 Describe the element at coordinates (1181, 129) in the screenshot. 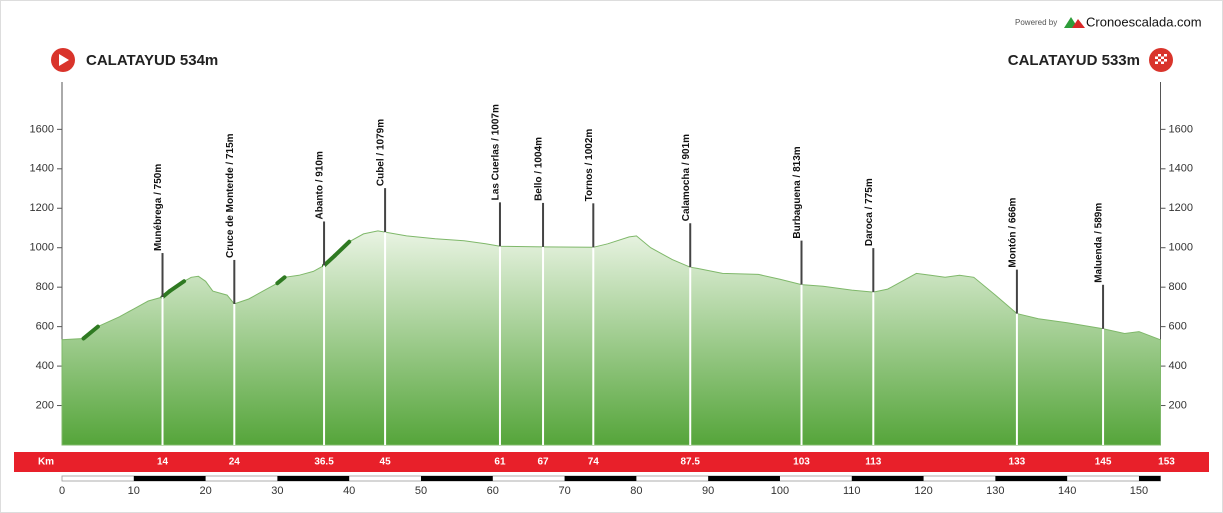

I see `y2-tick-label: 1600` at that location.